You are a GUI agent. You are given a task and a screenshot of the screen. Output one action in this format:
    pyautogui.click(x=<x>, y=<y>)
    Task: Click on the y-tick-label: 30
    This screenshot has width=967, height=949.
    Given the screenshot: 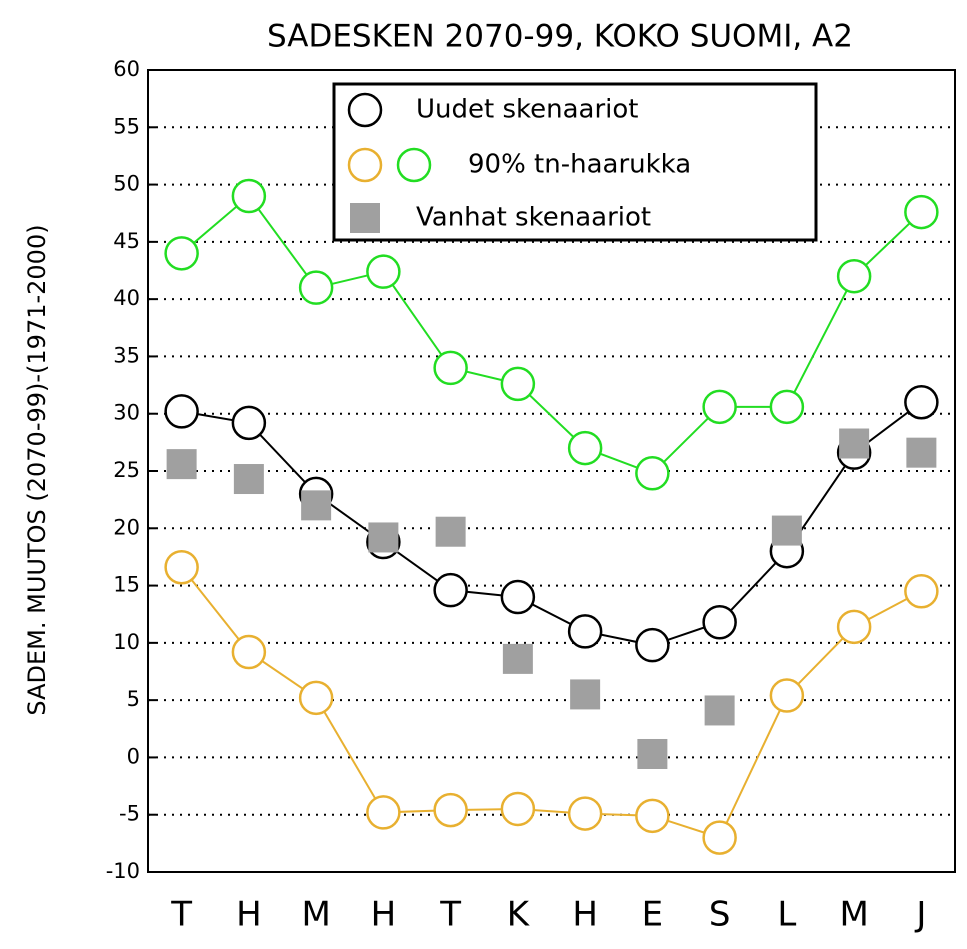 What is the action you would take?
    pyautogui.click(x=126, y=413)
    